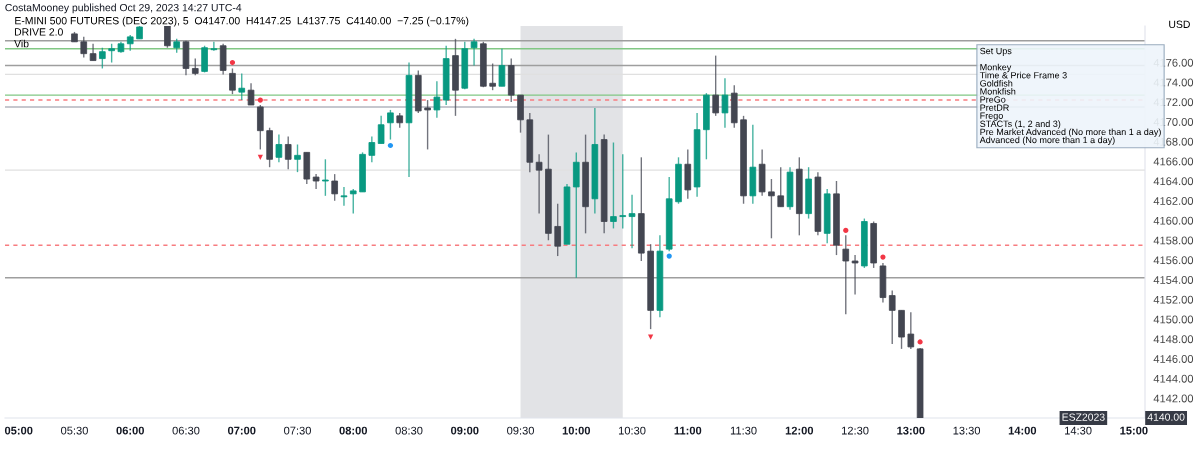  I want to click on x-tick-label: 07:00, so click(241, 430).